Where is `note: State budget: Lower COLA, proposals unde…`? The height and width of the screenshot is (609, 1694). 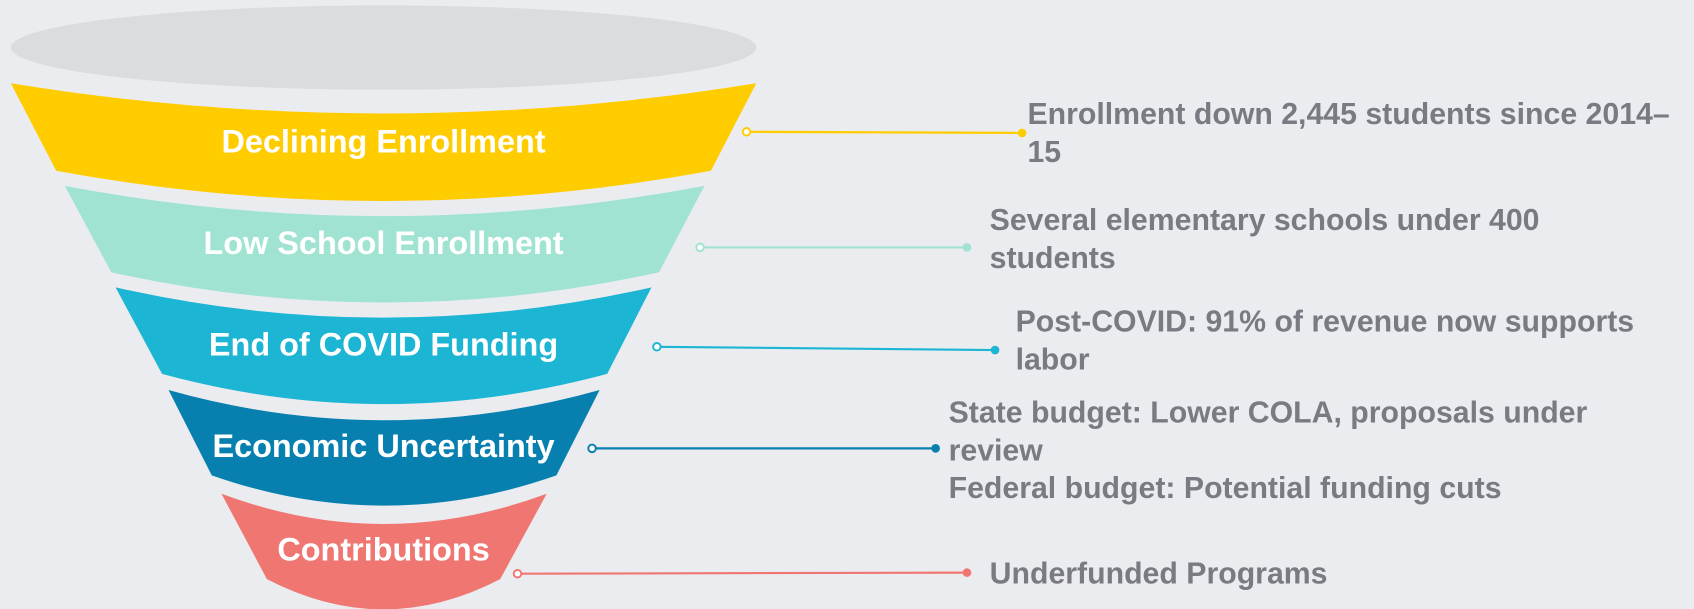
note: State budget: Lower COLA, proposals unde… is located at coordinates (1268, 431).